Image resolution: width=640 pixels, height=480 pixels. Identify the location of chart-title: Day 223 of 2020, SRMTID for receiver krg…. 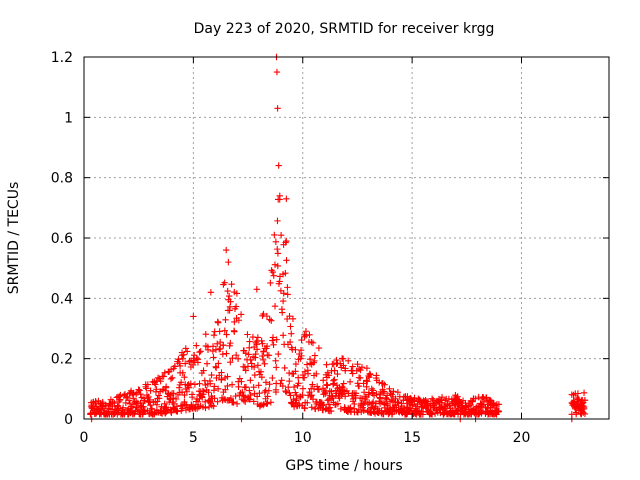
(344, 29).